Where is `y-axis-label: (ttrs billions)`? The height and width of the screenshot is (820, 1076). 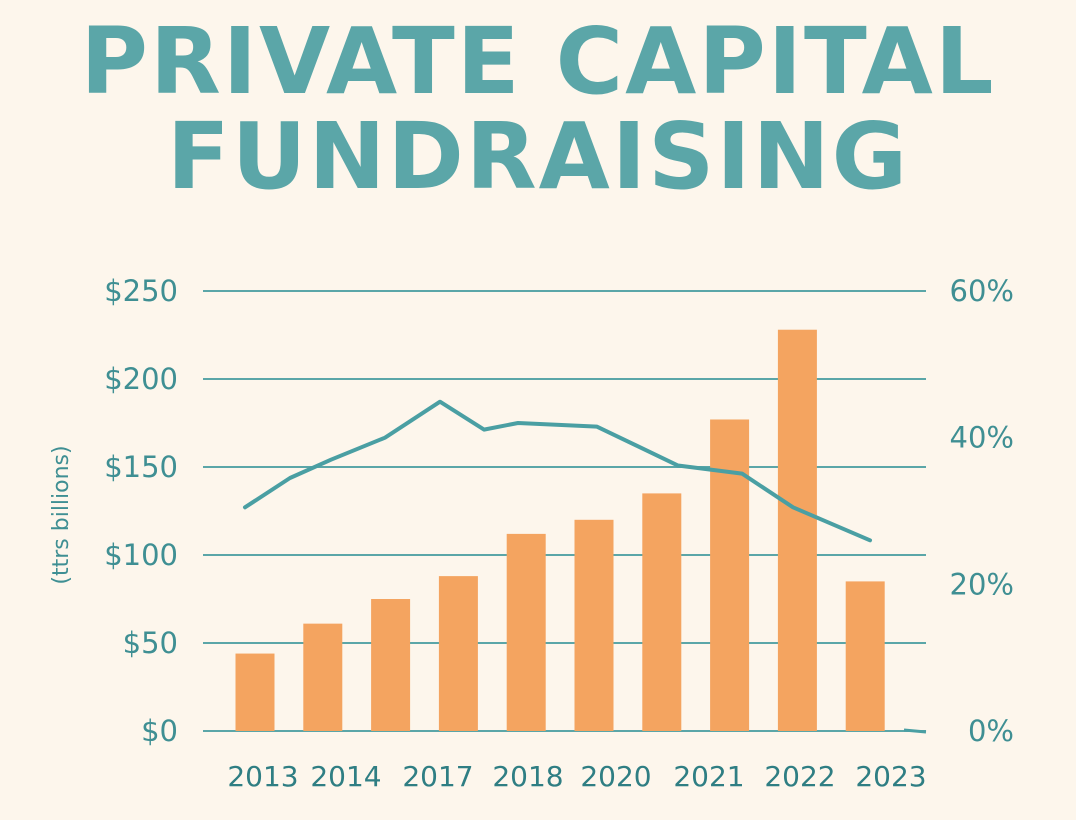 y-axis-label: (ttrs billions) is located at coordinates (61, 514).